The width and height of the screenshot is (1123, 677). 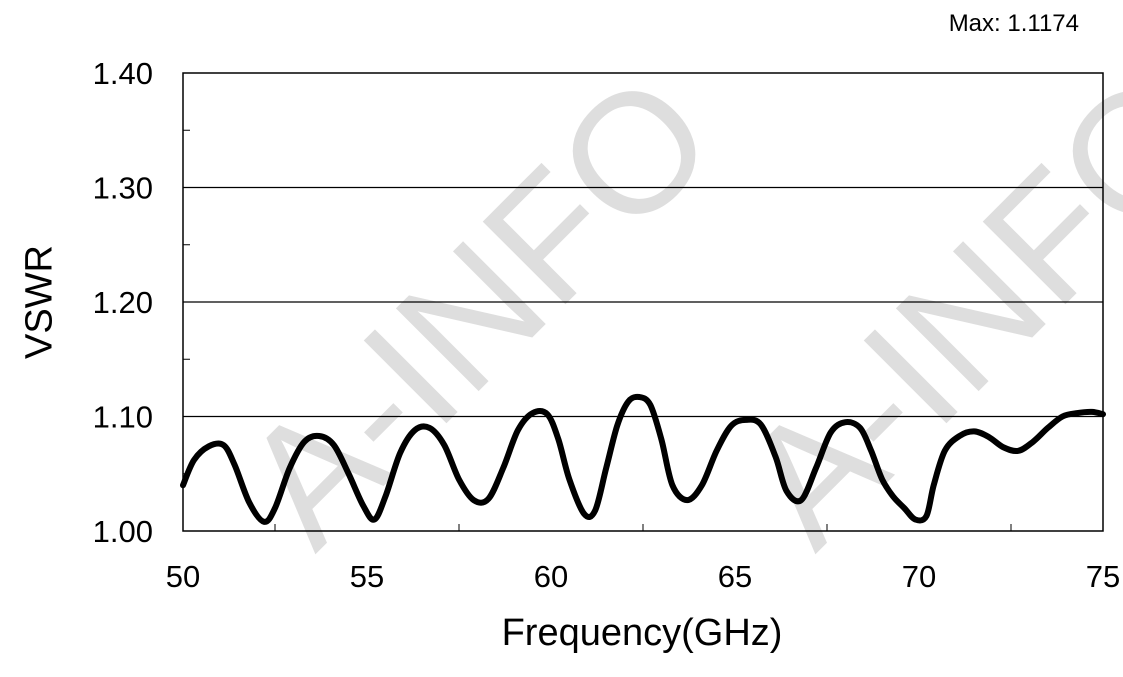 I want to click on y-tick-label-3: 1.30, so click(x=123, y=188).